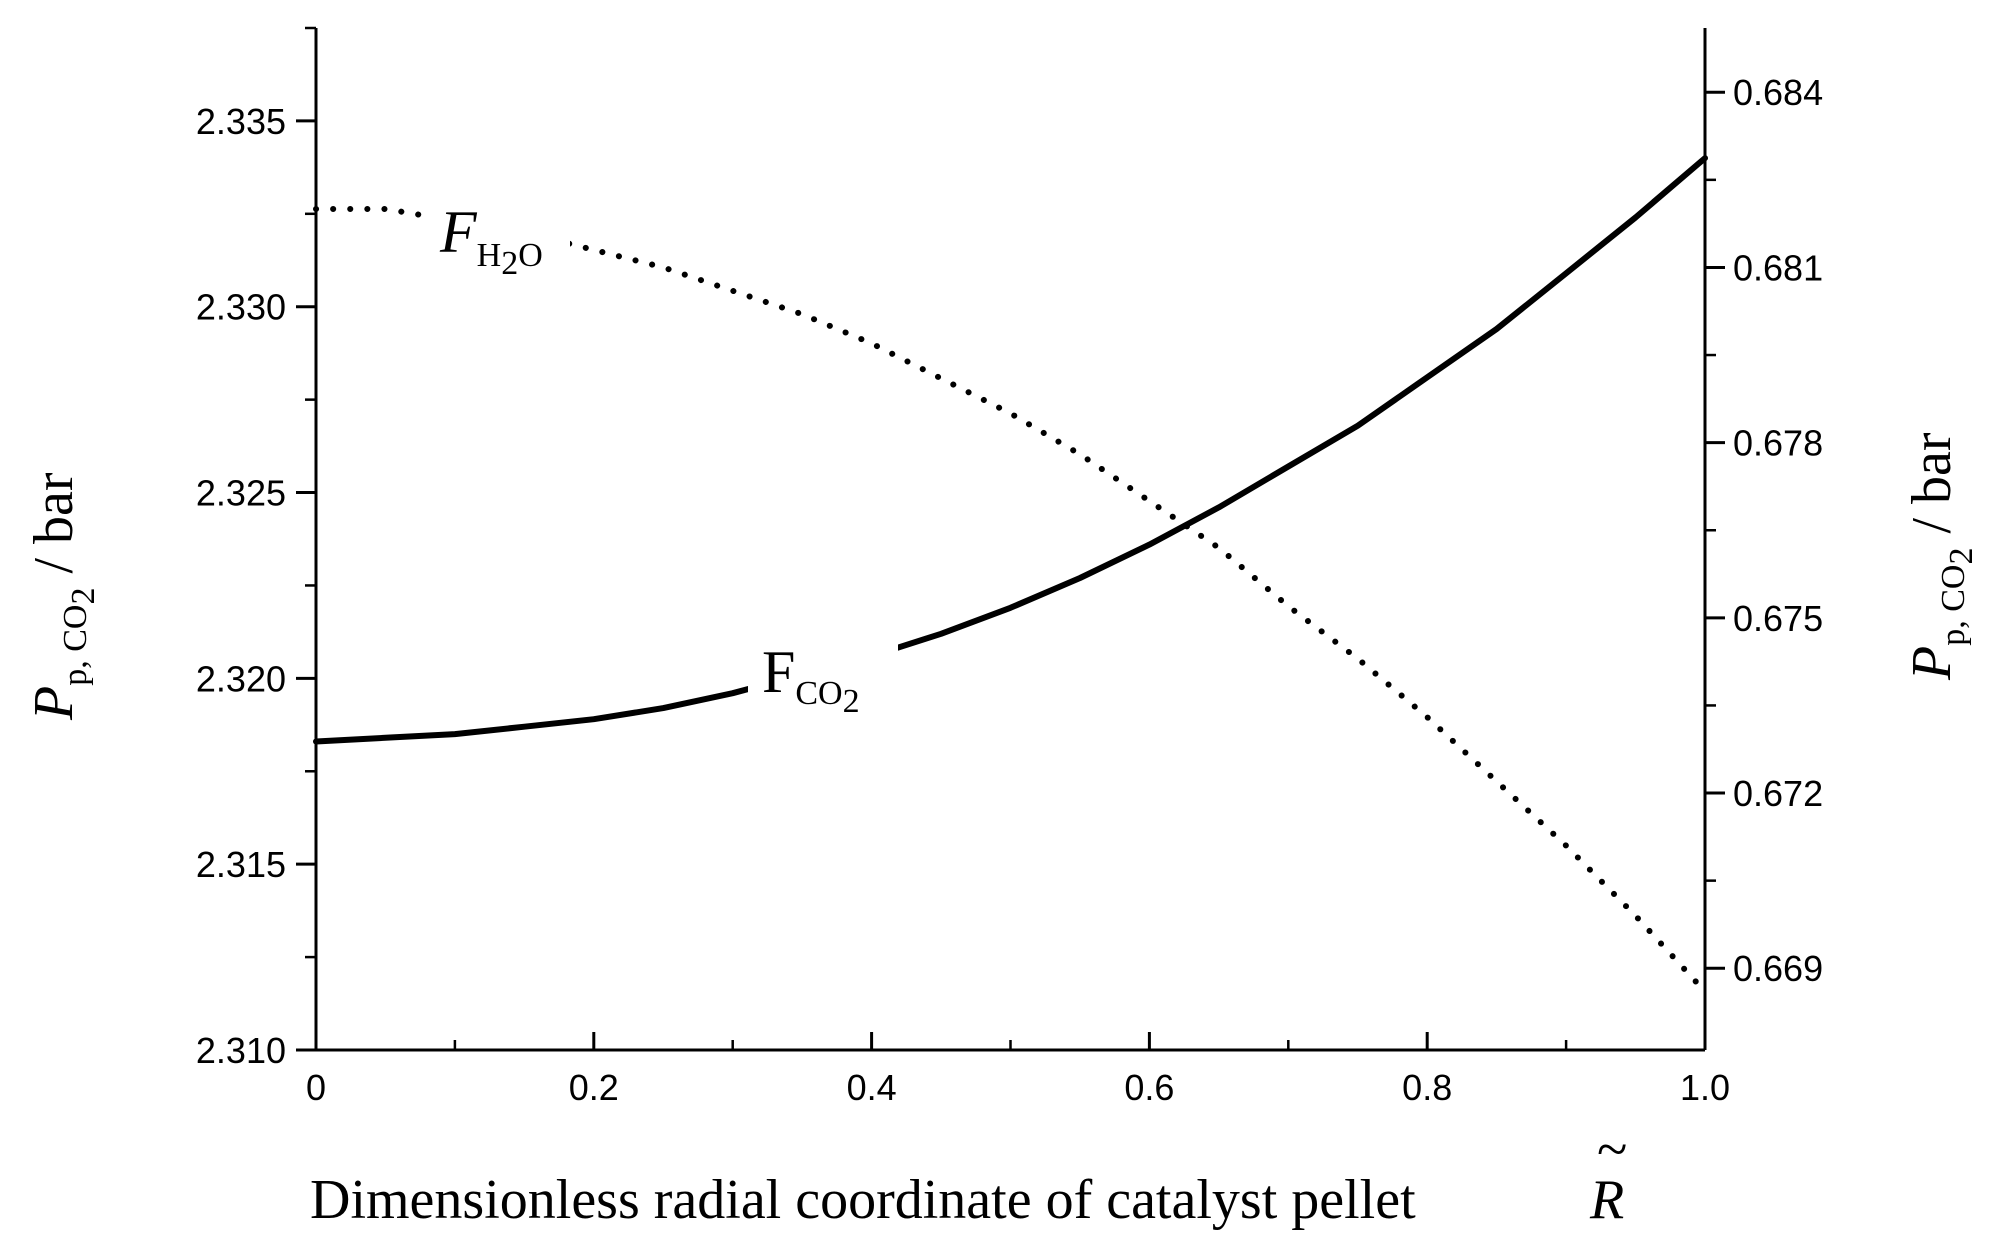 The width and height of the screenshot is (1991, 1251). I want to click on y-left-tick-label: 2.335, so click(241, 121).